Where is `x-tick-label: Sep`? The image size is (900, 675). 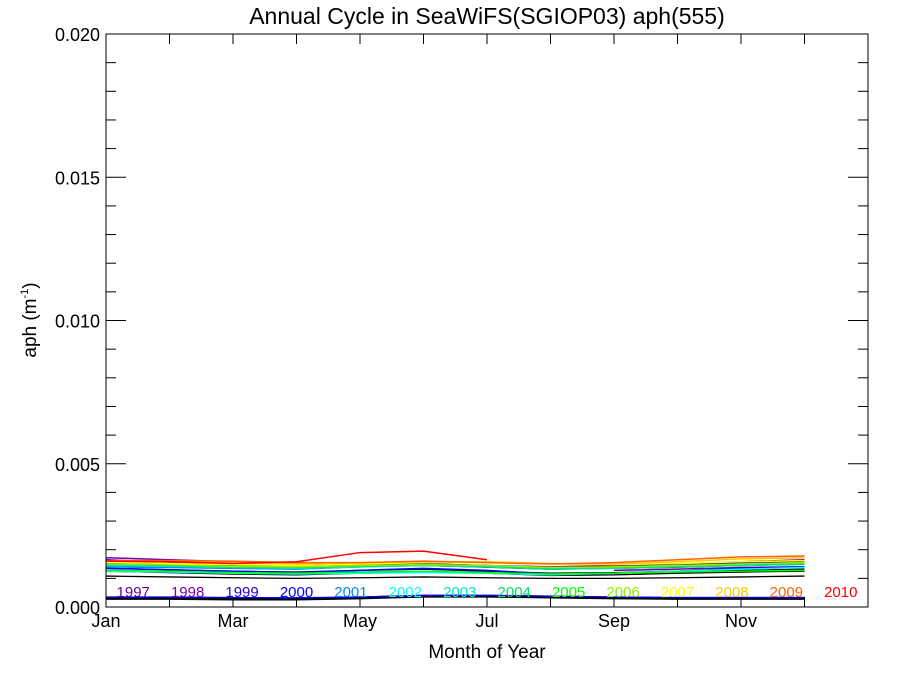
x-tick-label: Sep is located at coordinates (614, 621).